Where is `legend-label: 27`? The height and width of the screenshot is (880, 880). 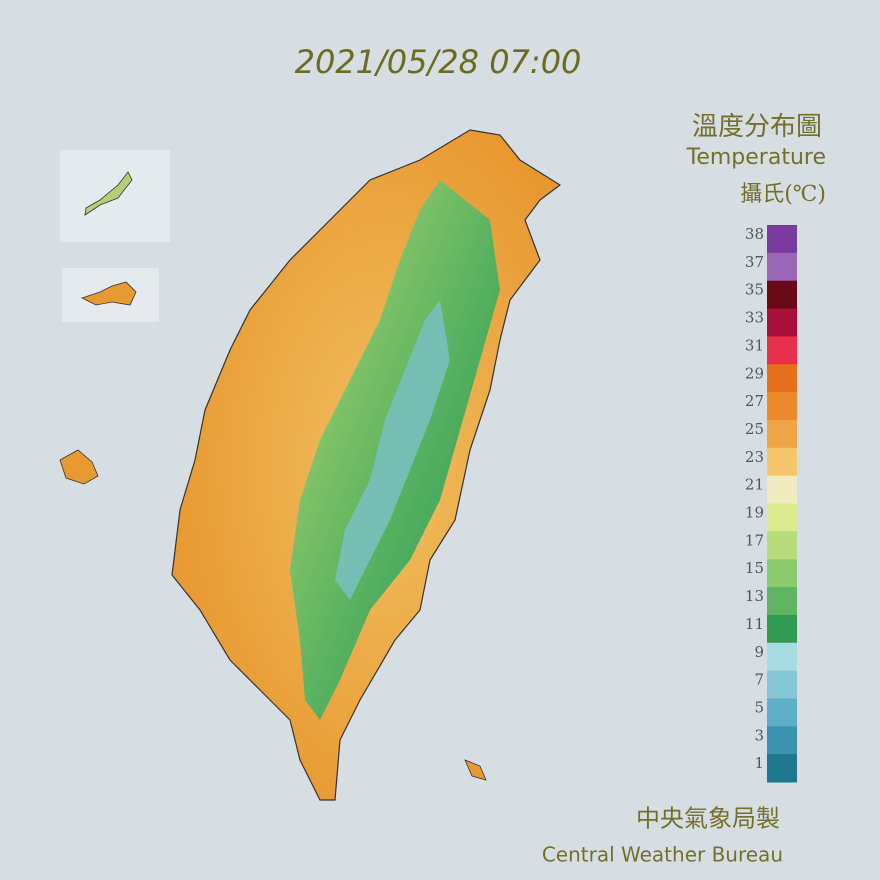 legend-label: 27 is located at coordinates (754, 401).